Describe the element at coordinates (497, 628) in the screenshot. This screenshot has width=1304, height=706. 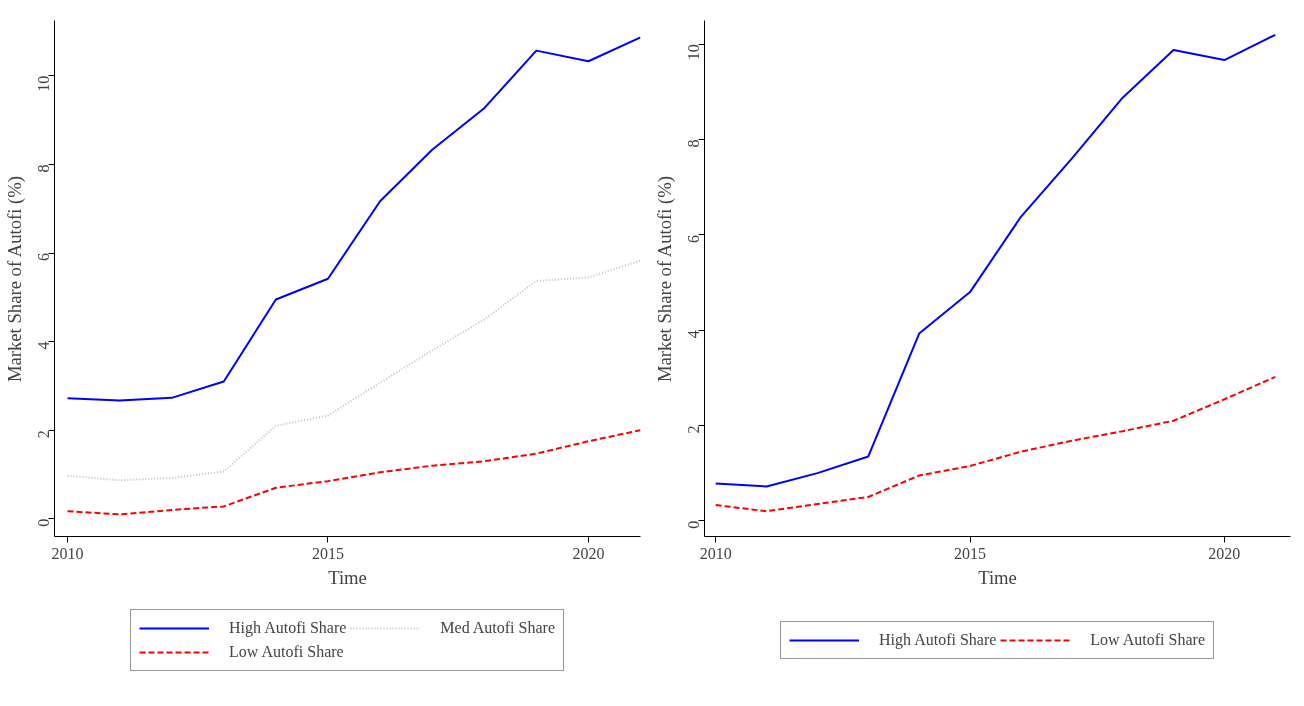
I see `legend-label: Med Autofi Share` at that location.